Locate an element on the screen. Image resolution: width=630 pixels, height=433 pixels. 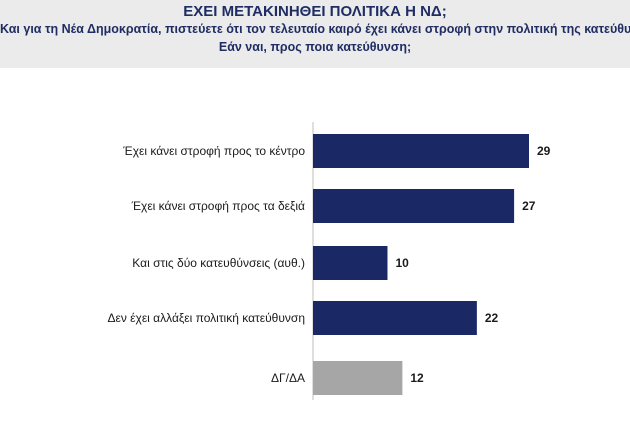
value-label-2: 27 is located at coordinates (529, 206).